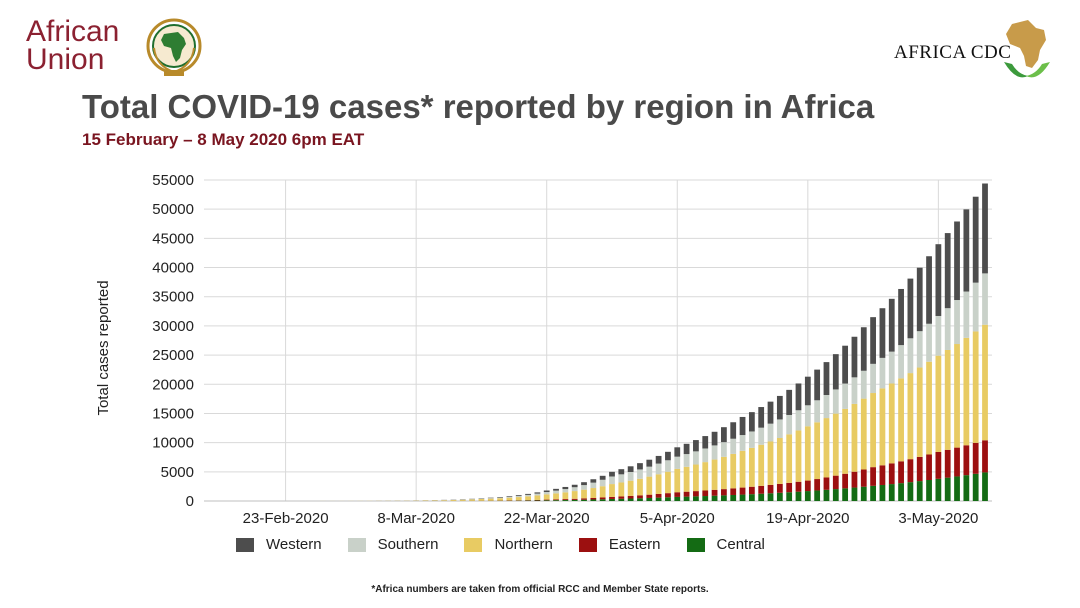  Describe the element at coordinates (173, 384) in the screenshot. I see `y-tick-label: 20000` at that location.